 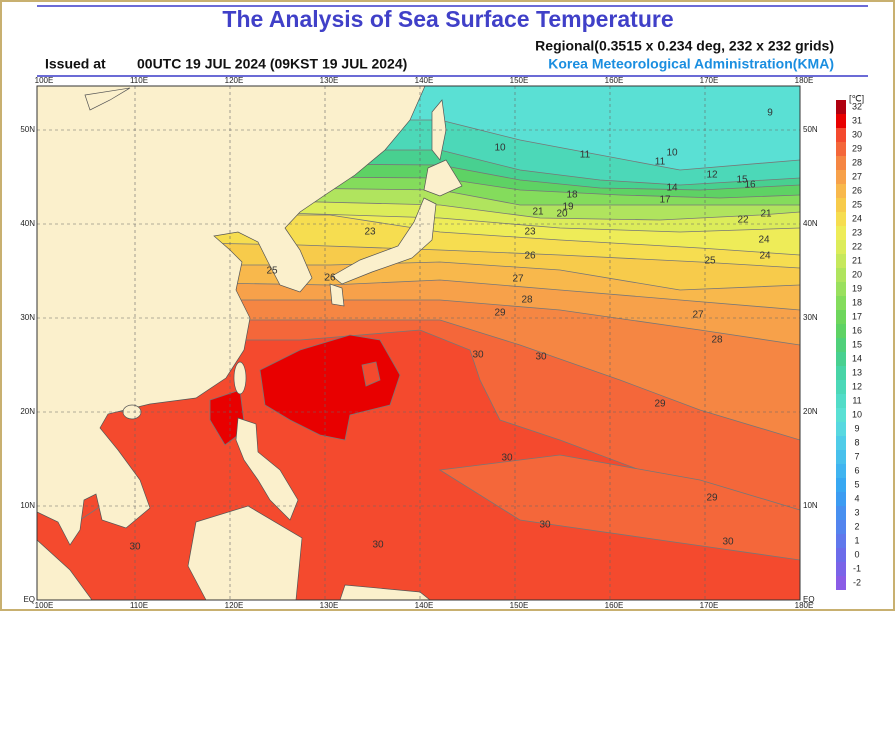 I want to click on lat-label-left: 10N, so click(x=27, y=505).